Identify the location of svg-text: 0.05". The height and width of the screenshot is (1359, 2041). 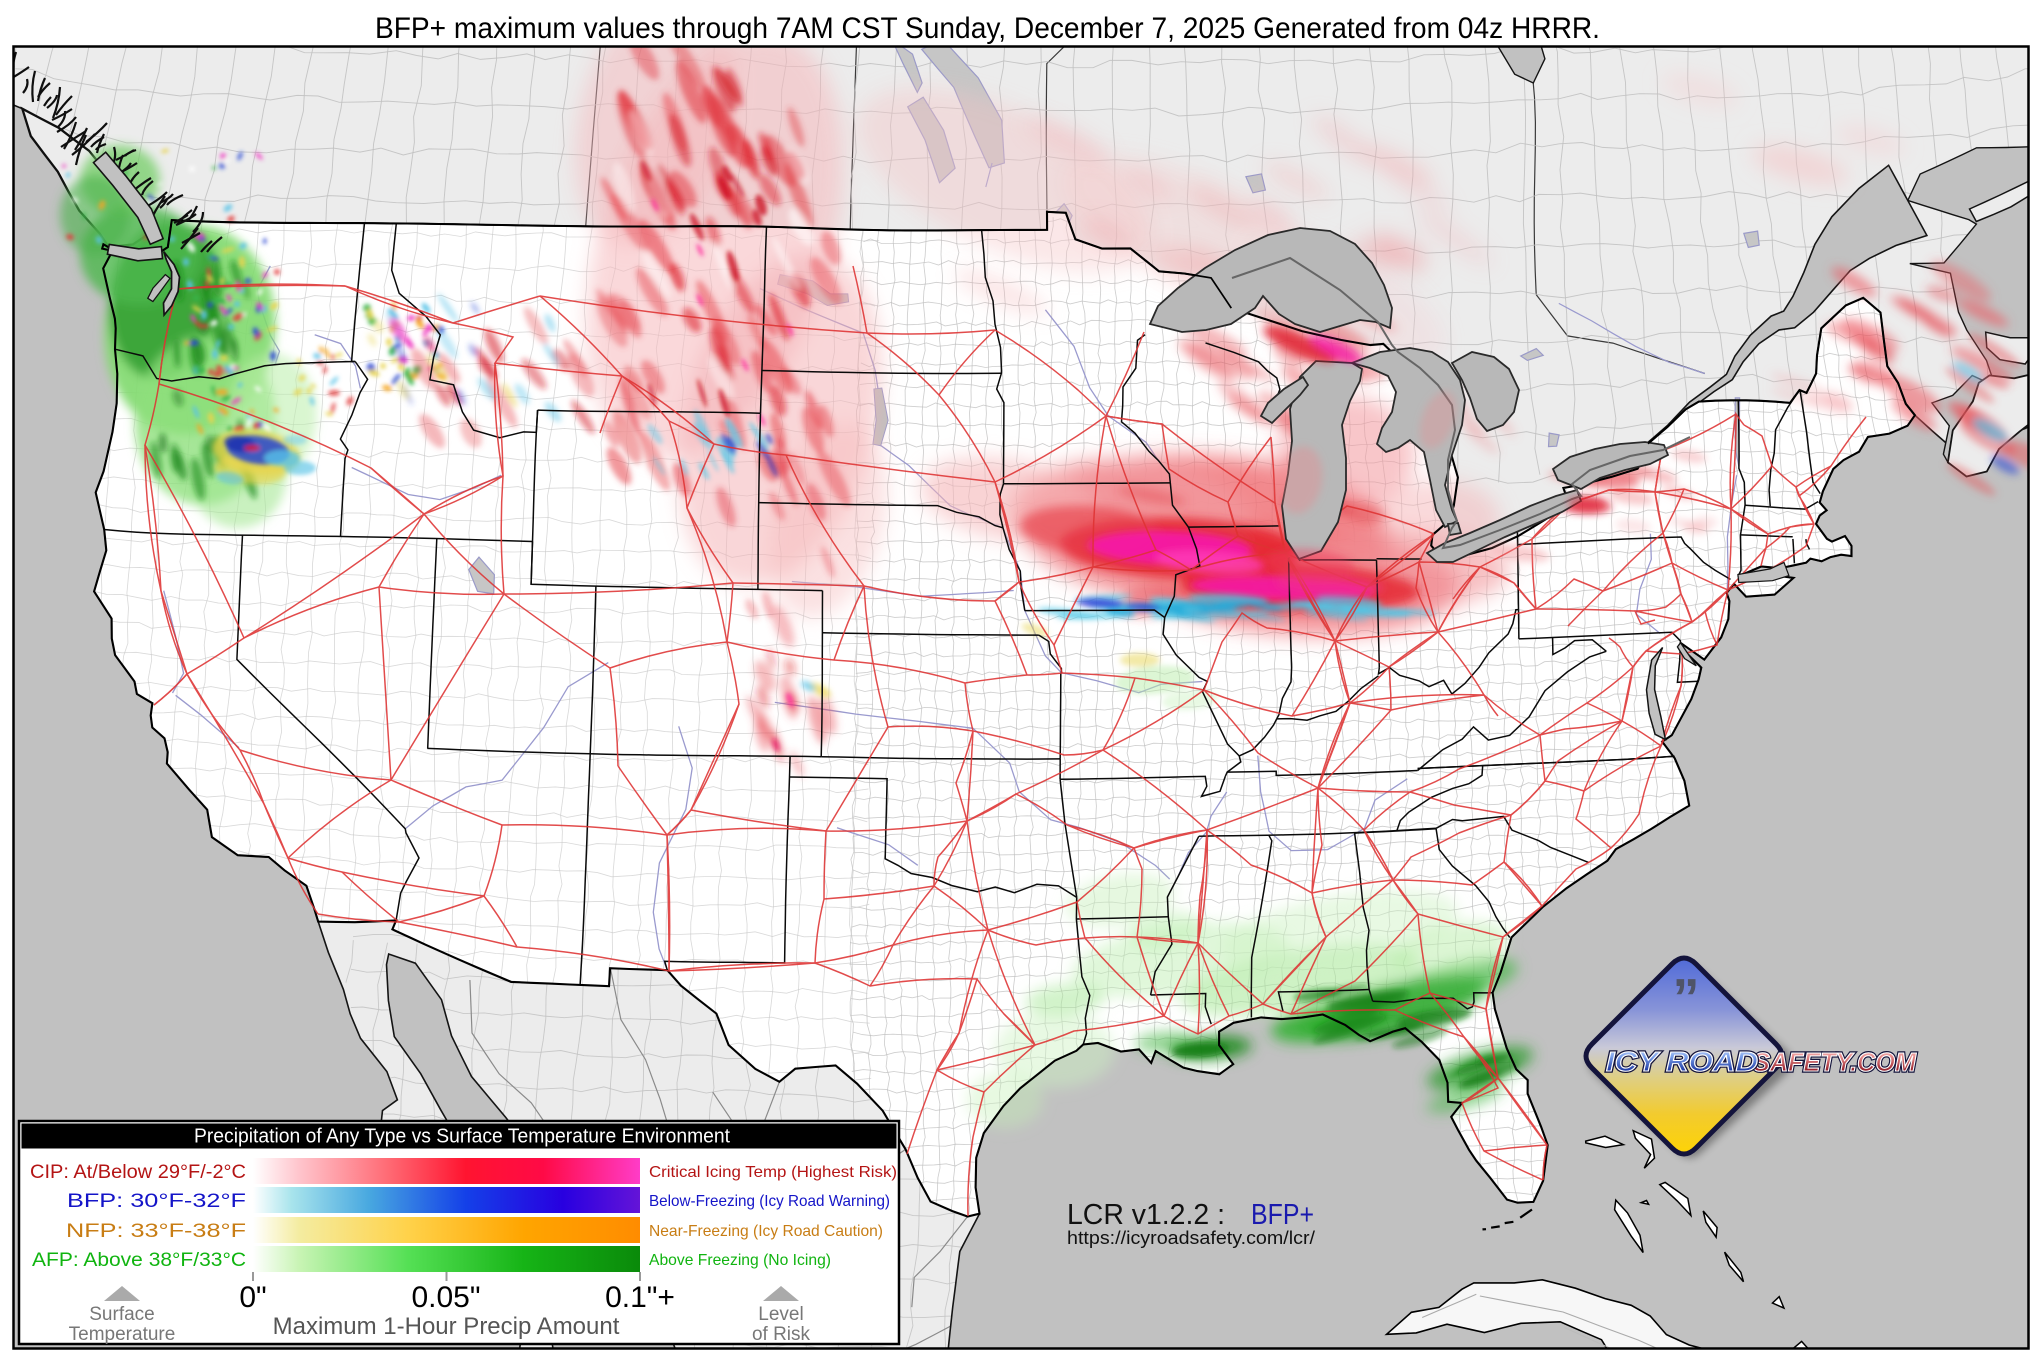
(445, 1297).